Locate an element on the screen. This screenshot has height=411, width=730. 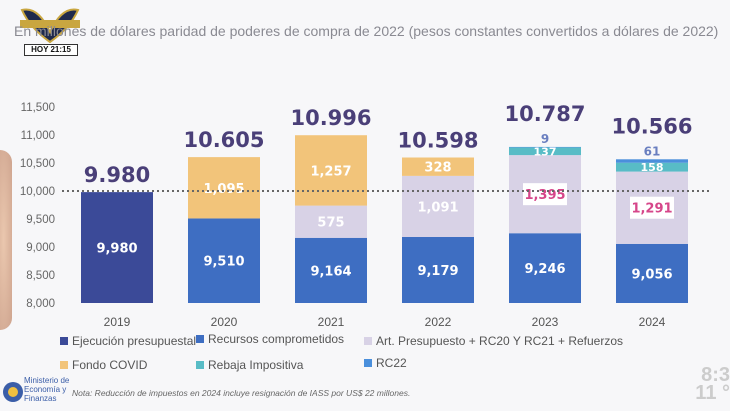
x-tick-label: 2024 is located at coordinates (652, 322).